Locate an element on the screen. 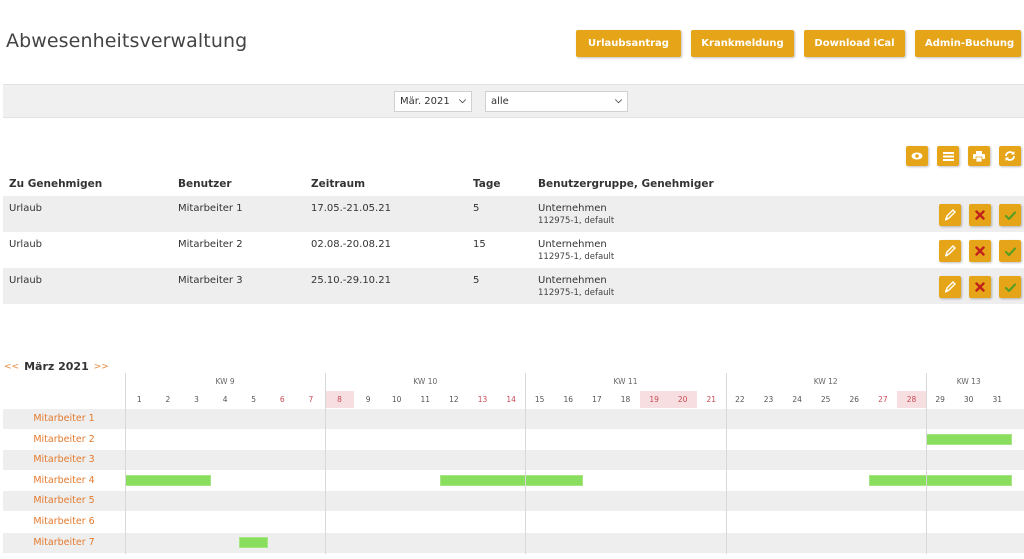 This screenshot has height=559, width=1024. user-name: Mitarbeiter 2 is located at coordinates (210, 244).